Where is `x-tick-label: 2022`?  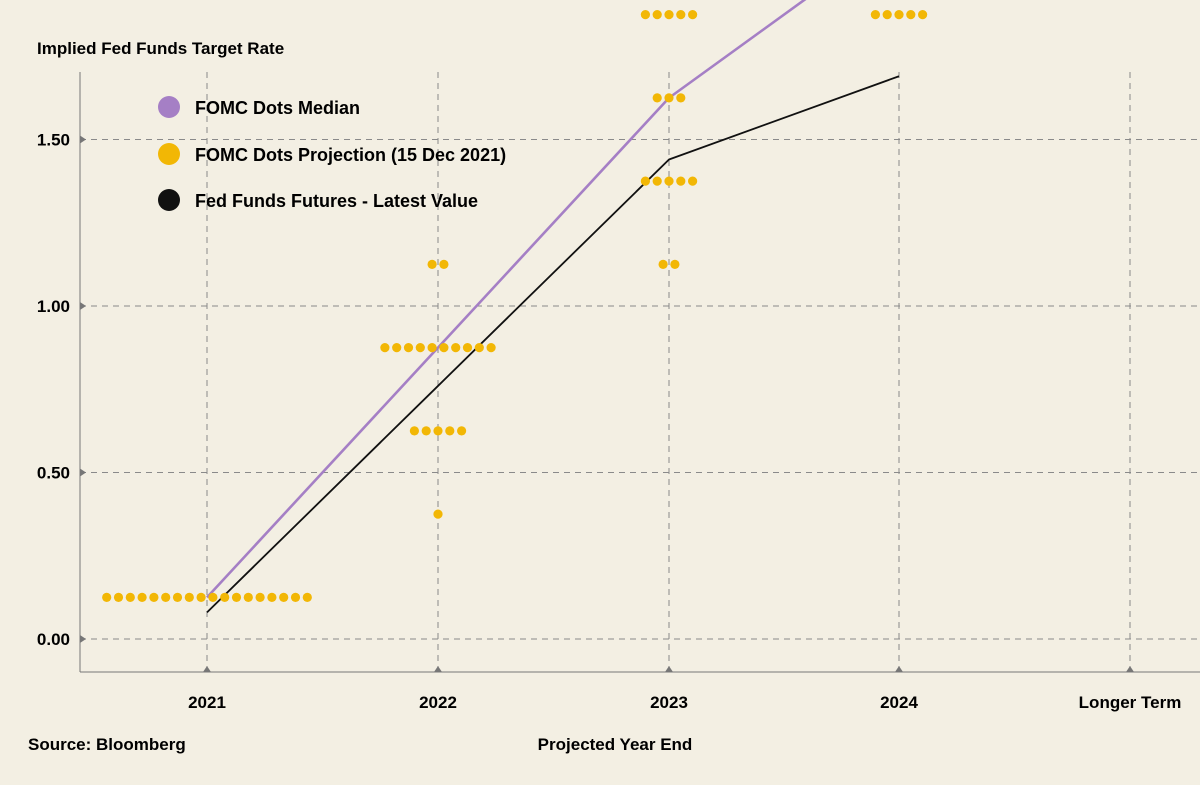
x-tick-label: 2022 is located at coordinates (438, 702).